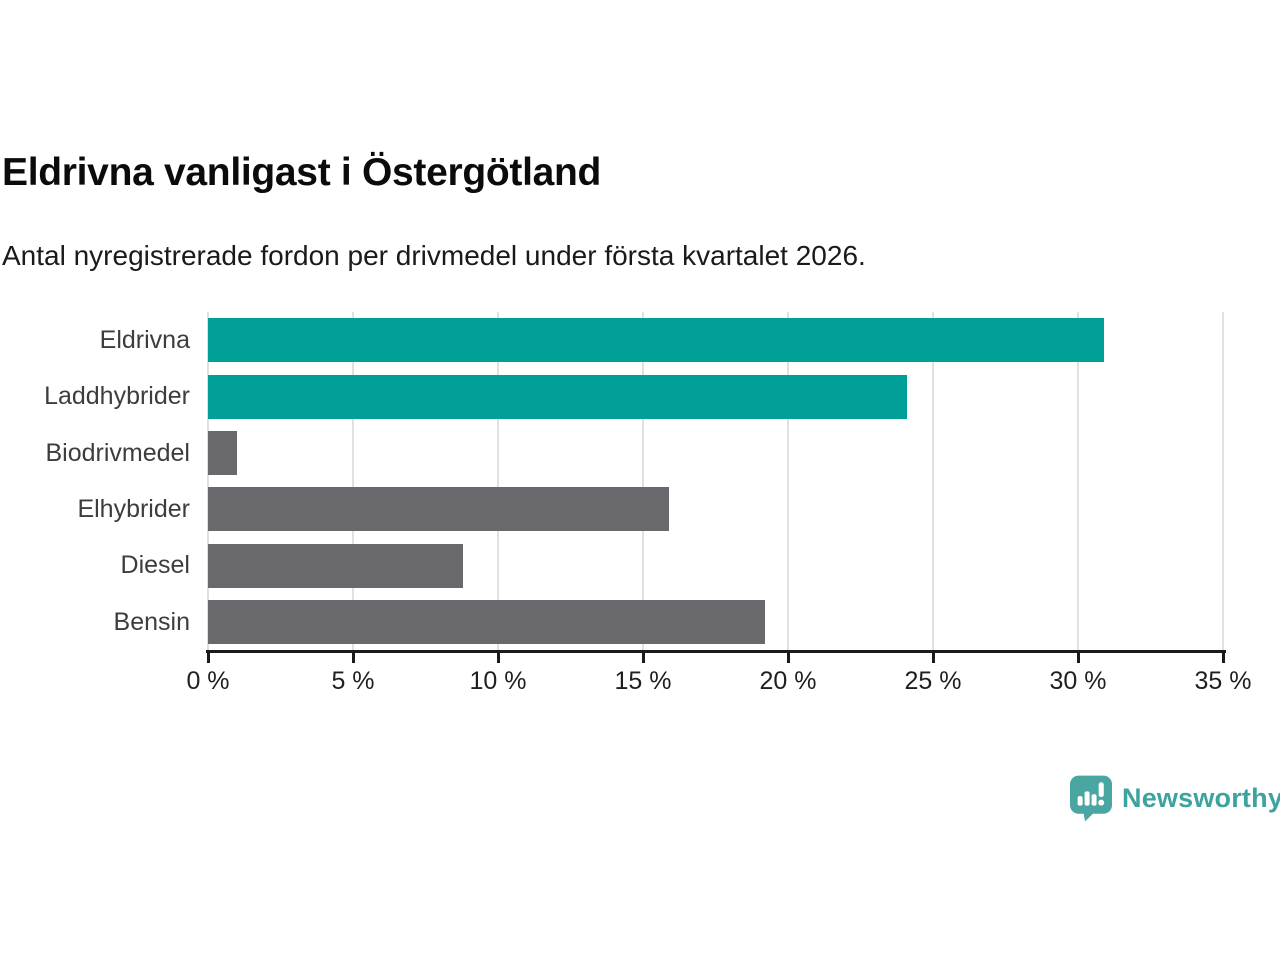 The width and height of the screenshot is (1280, 960). Describe the element at coordinates (302, 172) in the screenshot. I see `chart-title: Eldrivna vanligast i Östergötland` at that location.